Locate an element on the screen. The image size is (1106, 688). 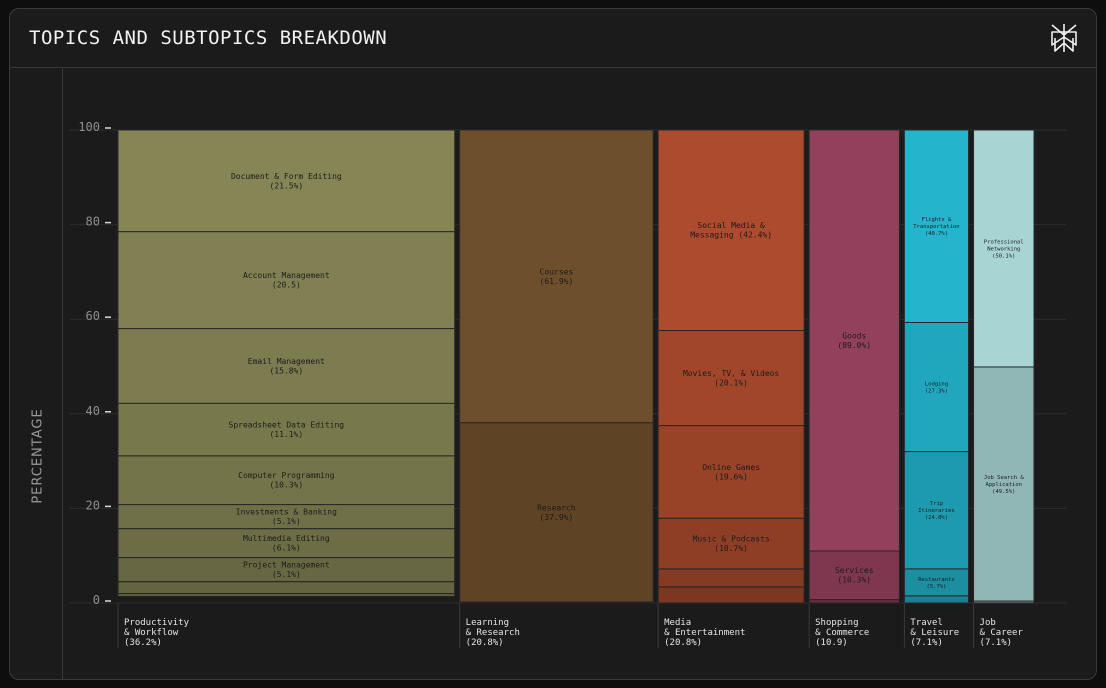
y-axis-title-column: PERCENTAGE is located at coordinates (36, 373).